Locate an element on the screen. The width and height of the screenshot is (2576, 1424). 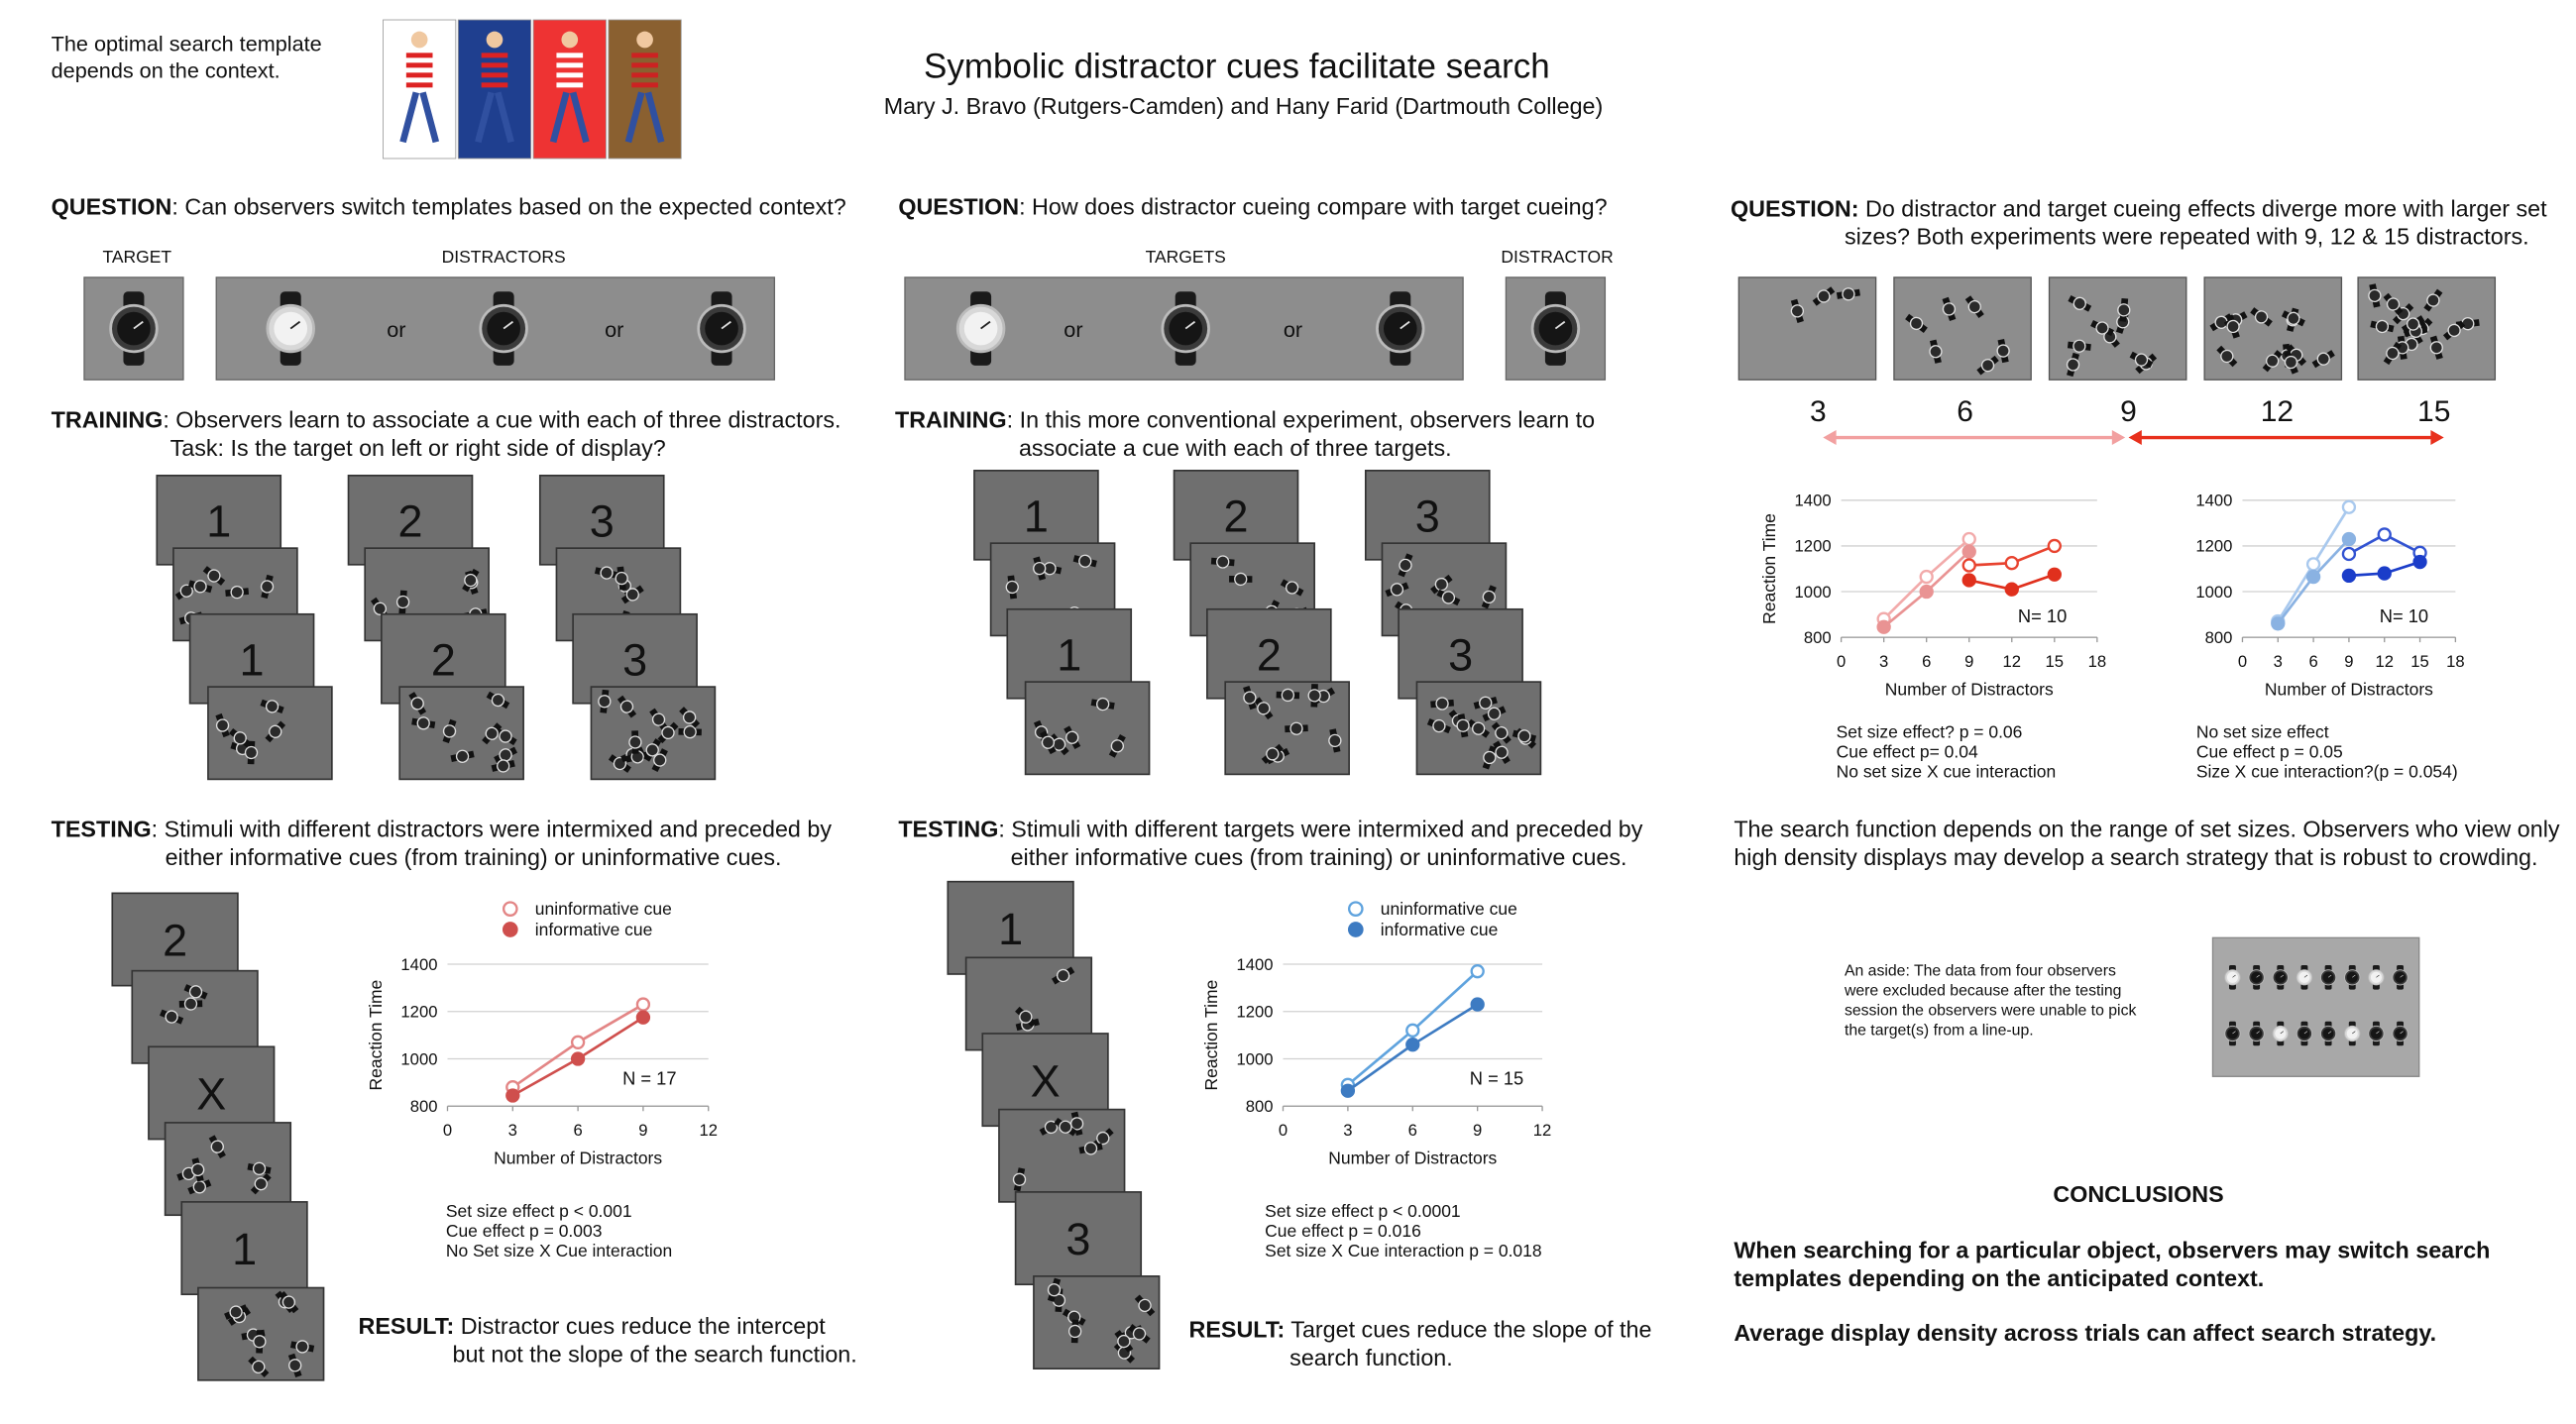
y-axis-label: Reaction Time is located at coordinates (1769, 568).